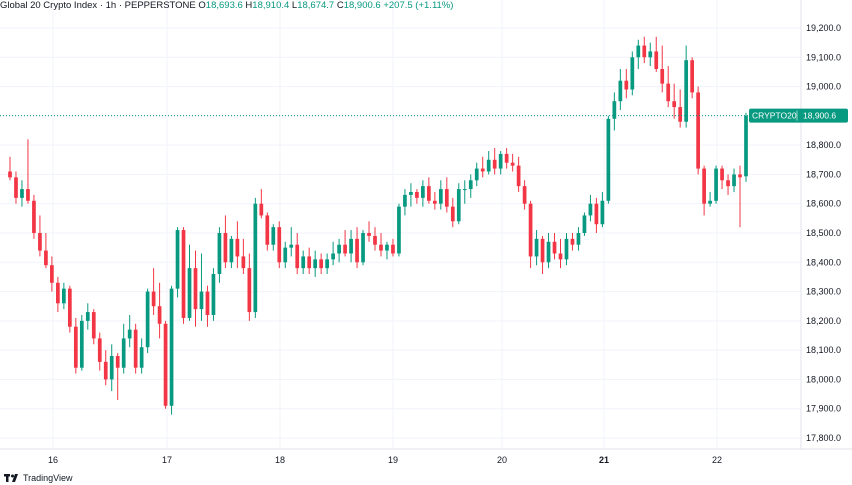  Describe the element at coordinates (111, 5) in the screenshot. I see `interval-label: 1h` at that location.